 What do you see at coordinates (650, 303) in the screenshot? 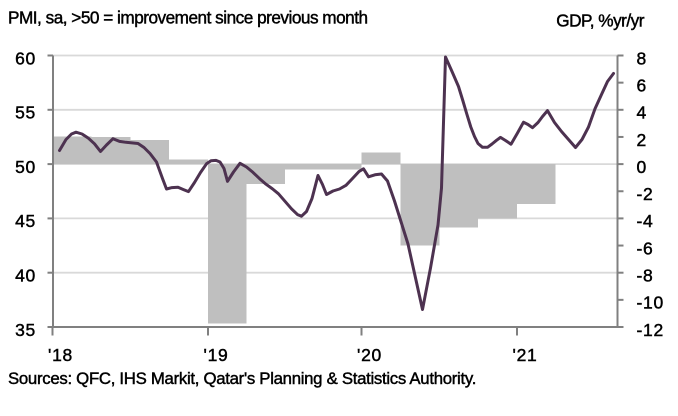
I see `svg-text: -10` at bounding box center [650, 303].